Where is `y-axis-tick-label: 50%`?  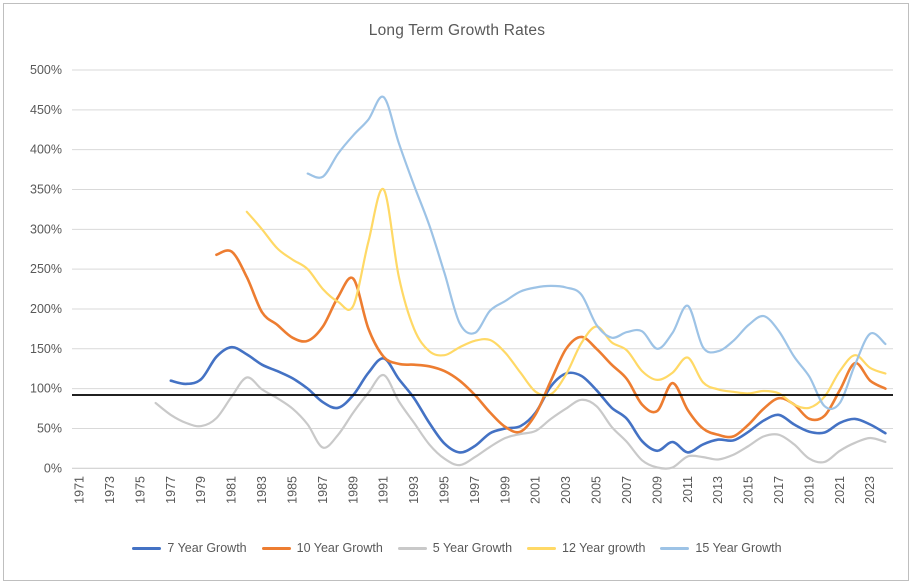 y-axis-tick-label: 50% is located at coordinates (49, 428).